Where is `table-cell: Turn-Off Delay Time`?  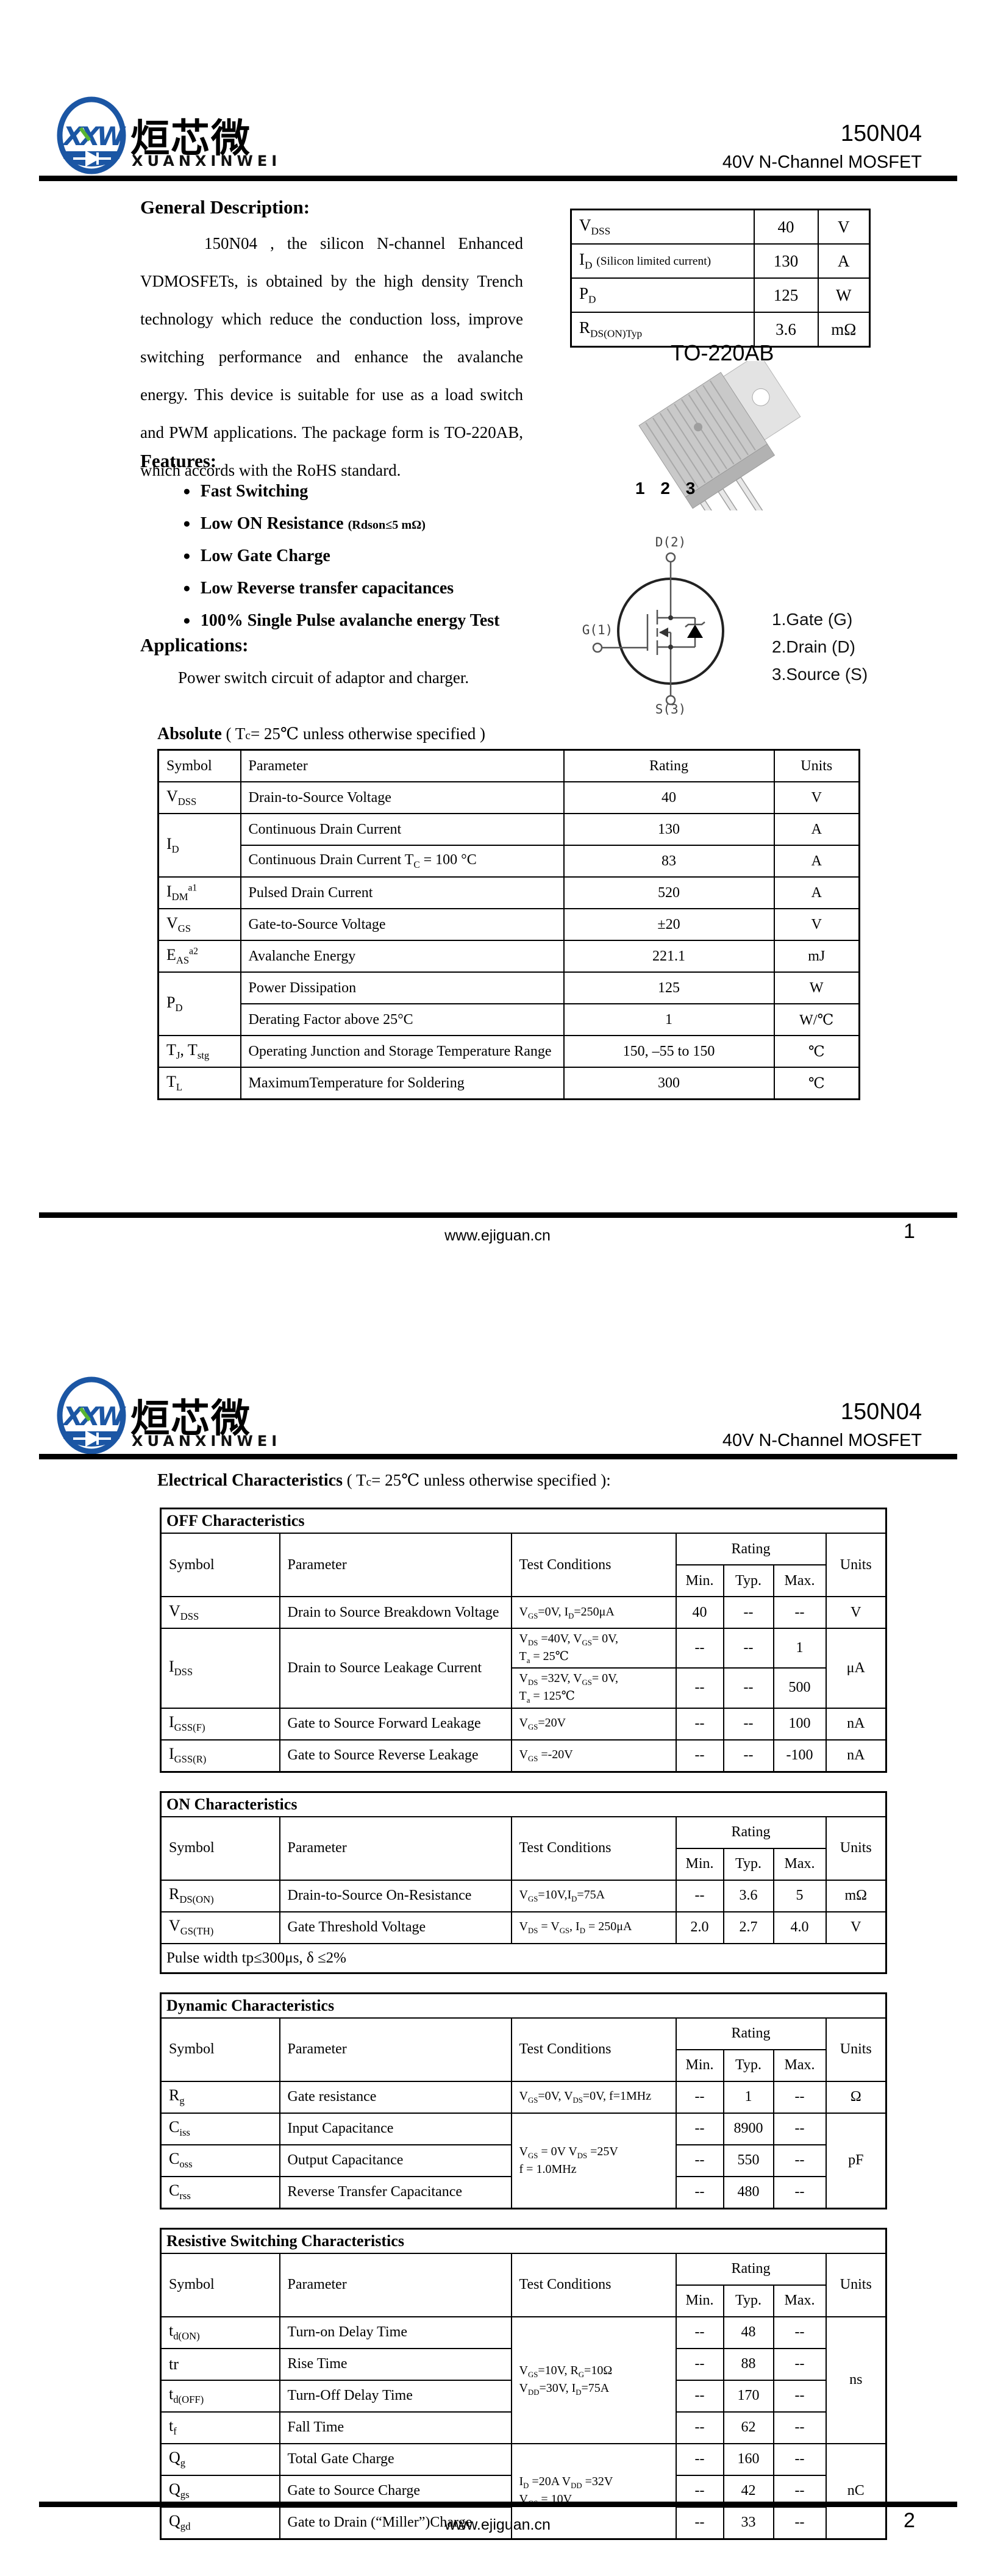
table-cell: Turn-Off Delay Time is located at coordinates (395, 2396).